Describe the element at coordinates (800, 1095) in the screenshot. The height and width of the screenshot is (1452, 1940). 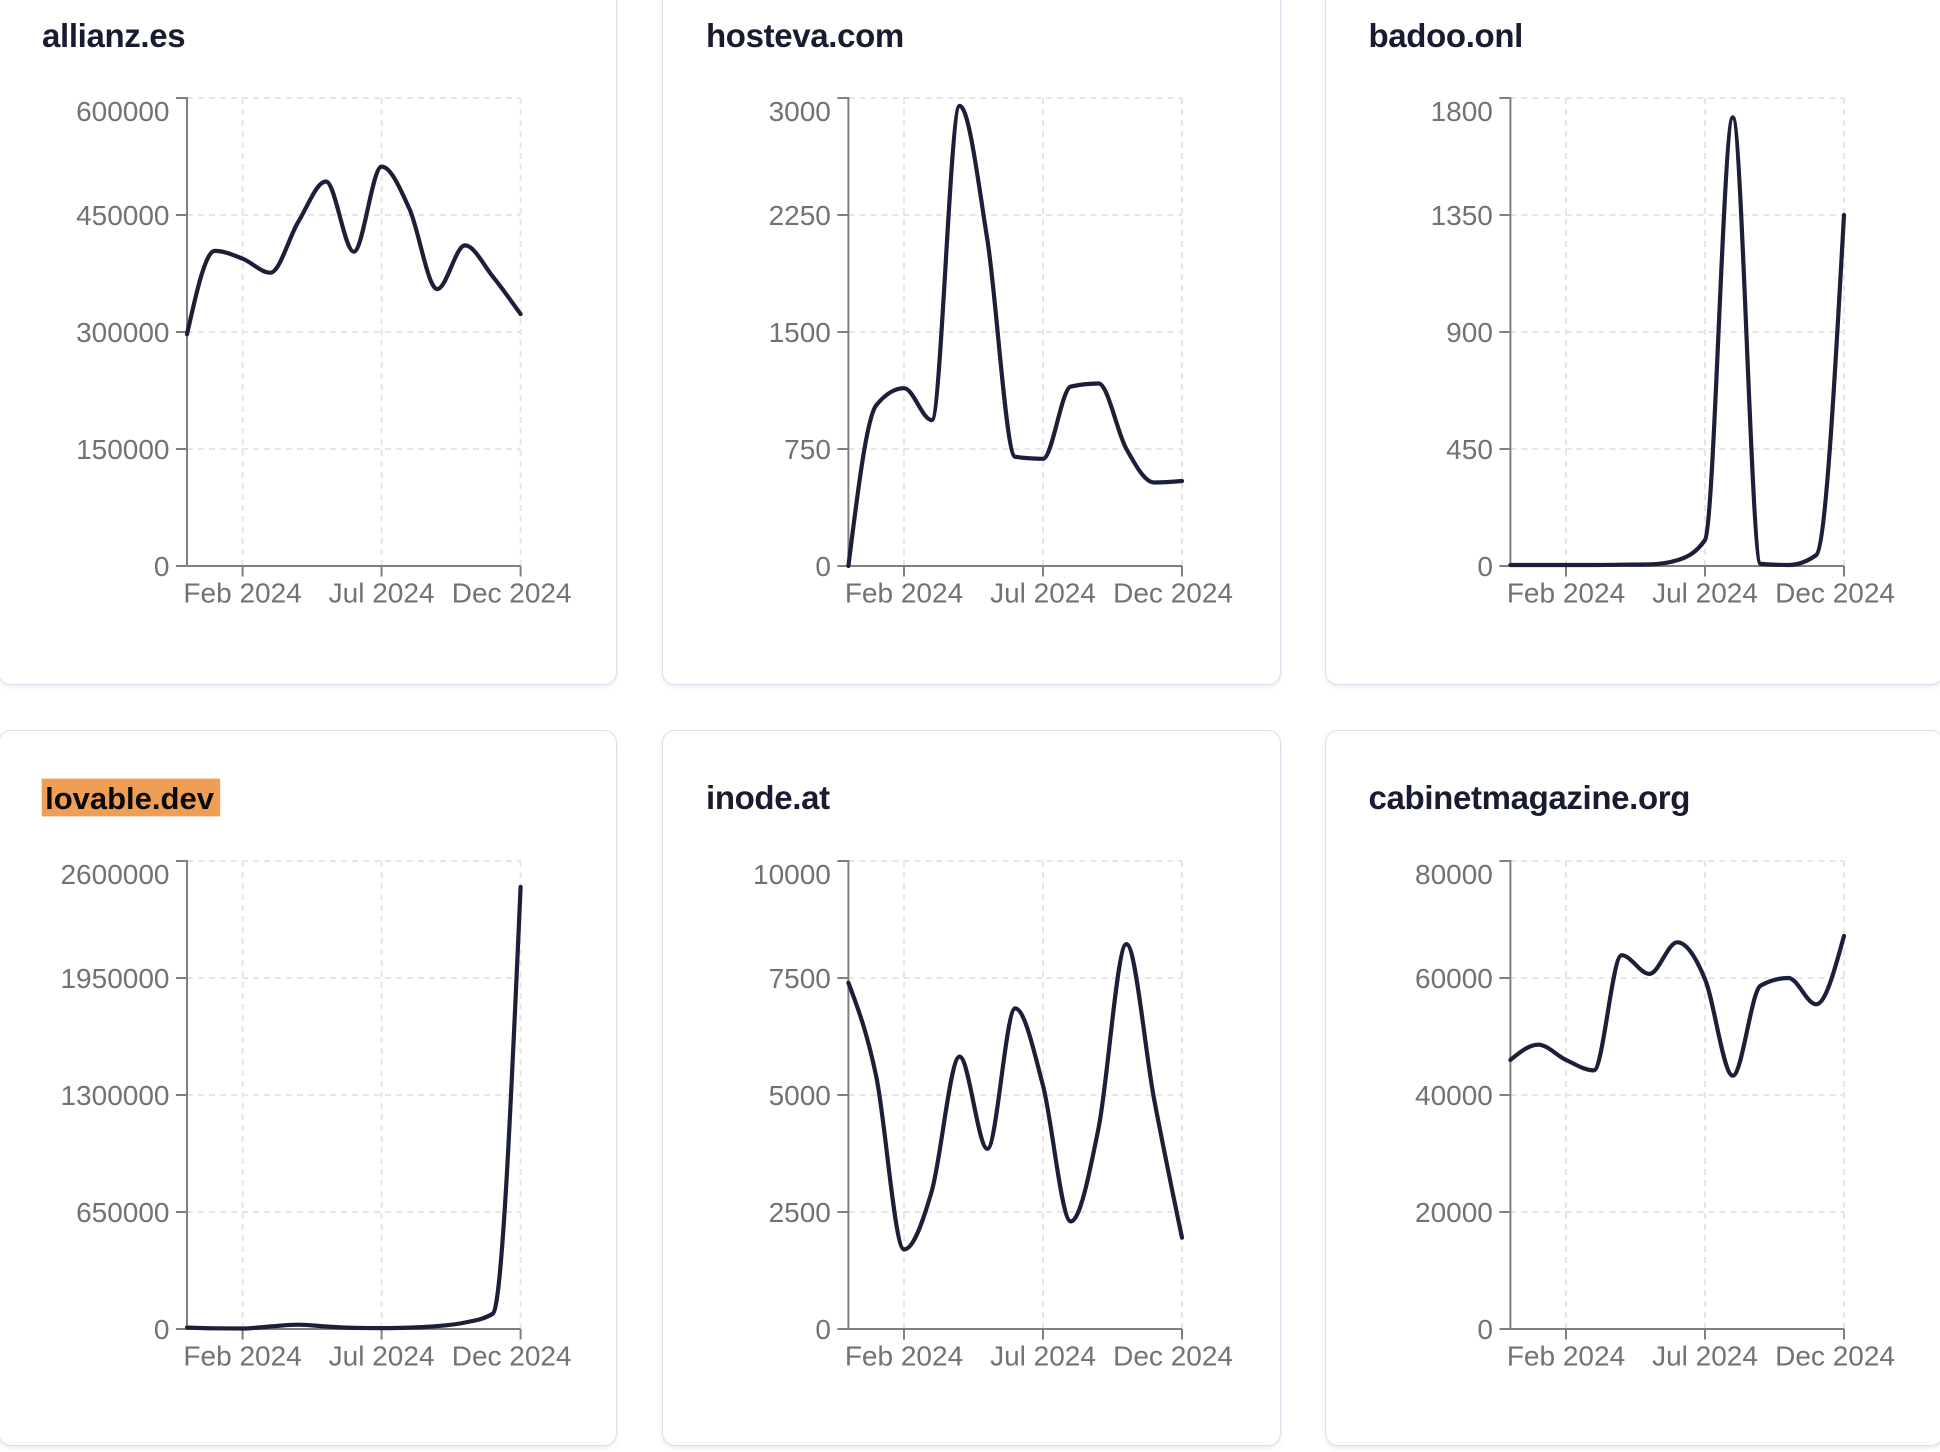
I see `svg-text: 5000` at that location.